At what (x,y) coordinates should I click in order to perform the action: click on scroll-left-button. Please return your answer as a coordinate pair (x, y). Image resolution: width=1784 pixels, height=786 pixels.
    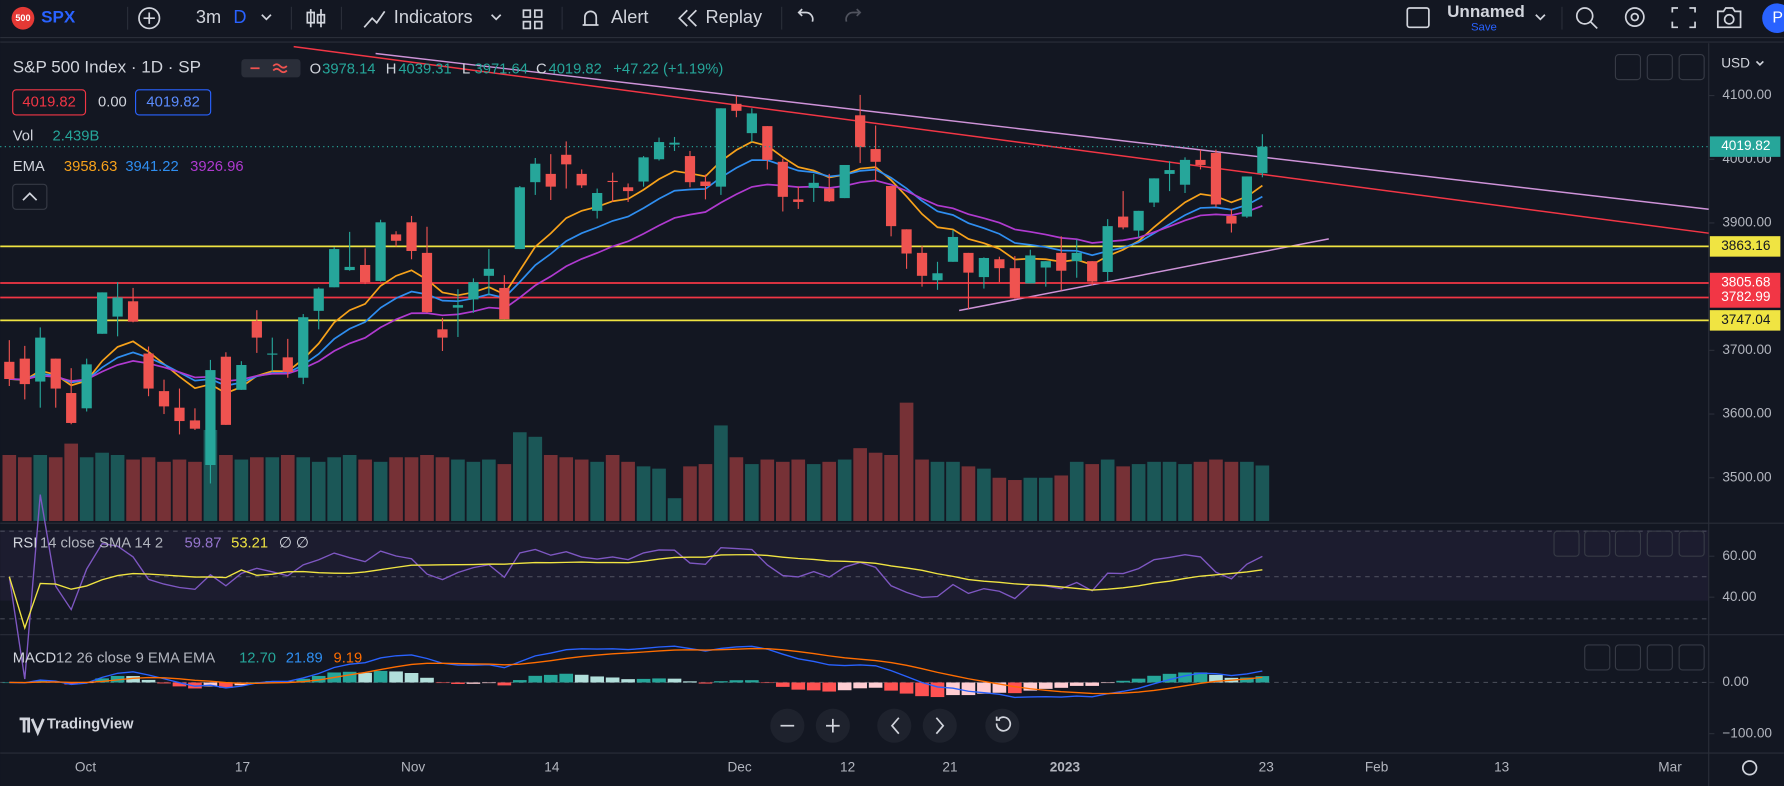
    Looking at the image, I should click on (894, 725).